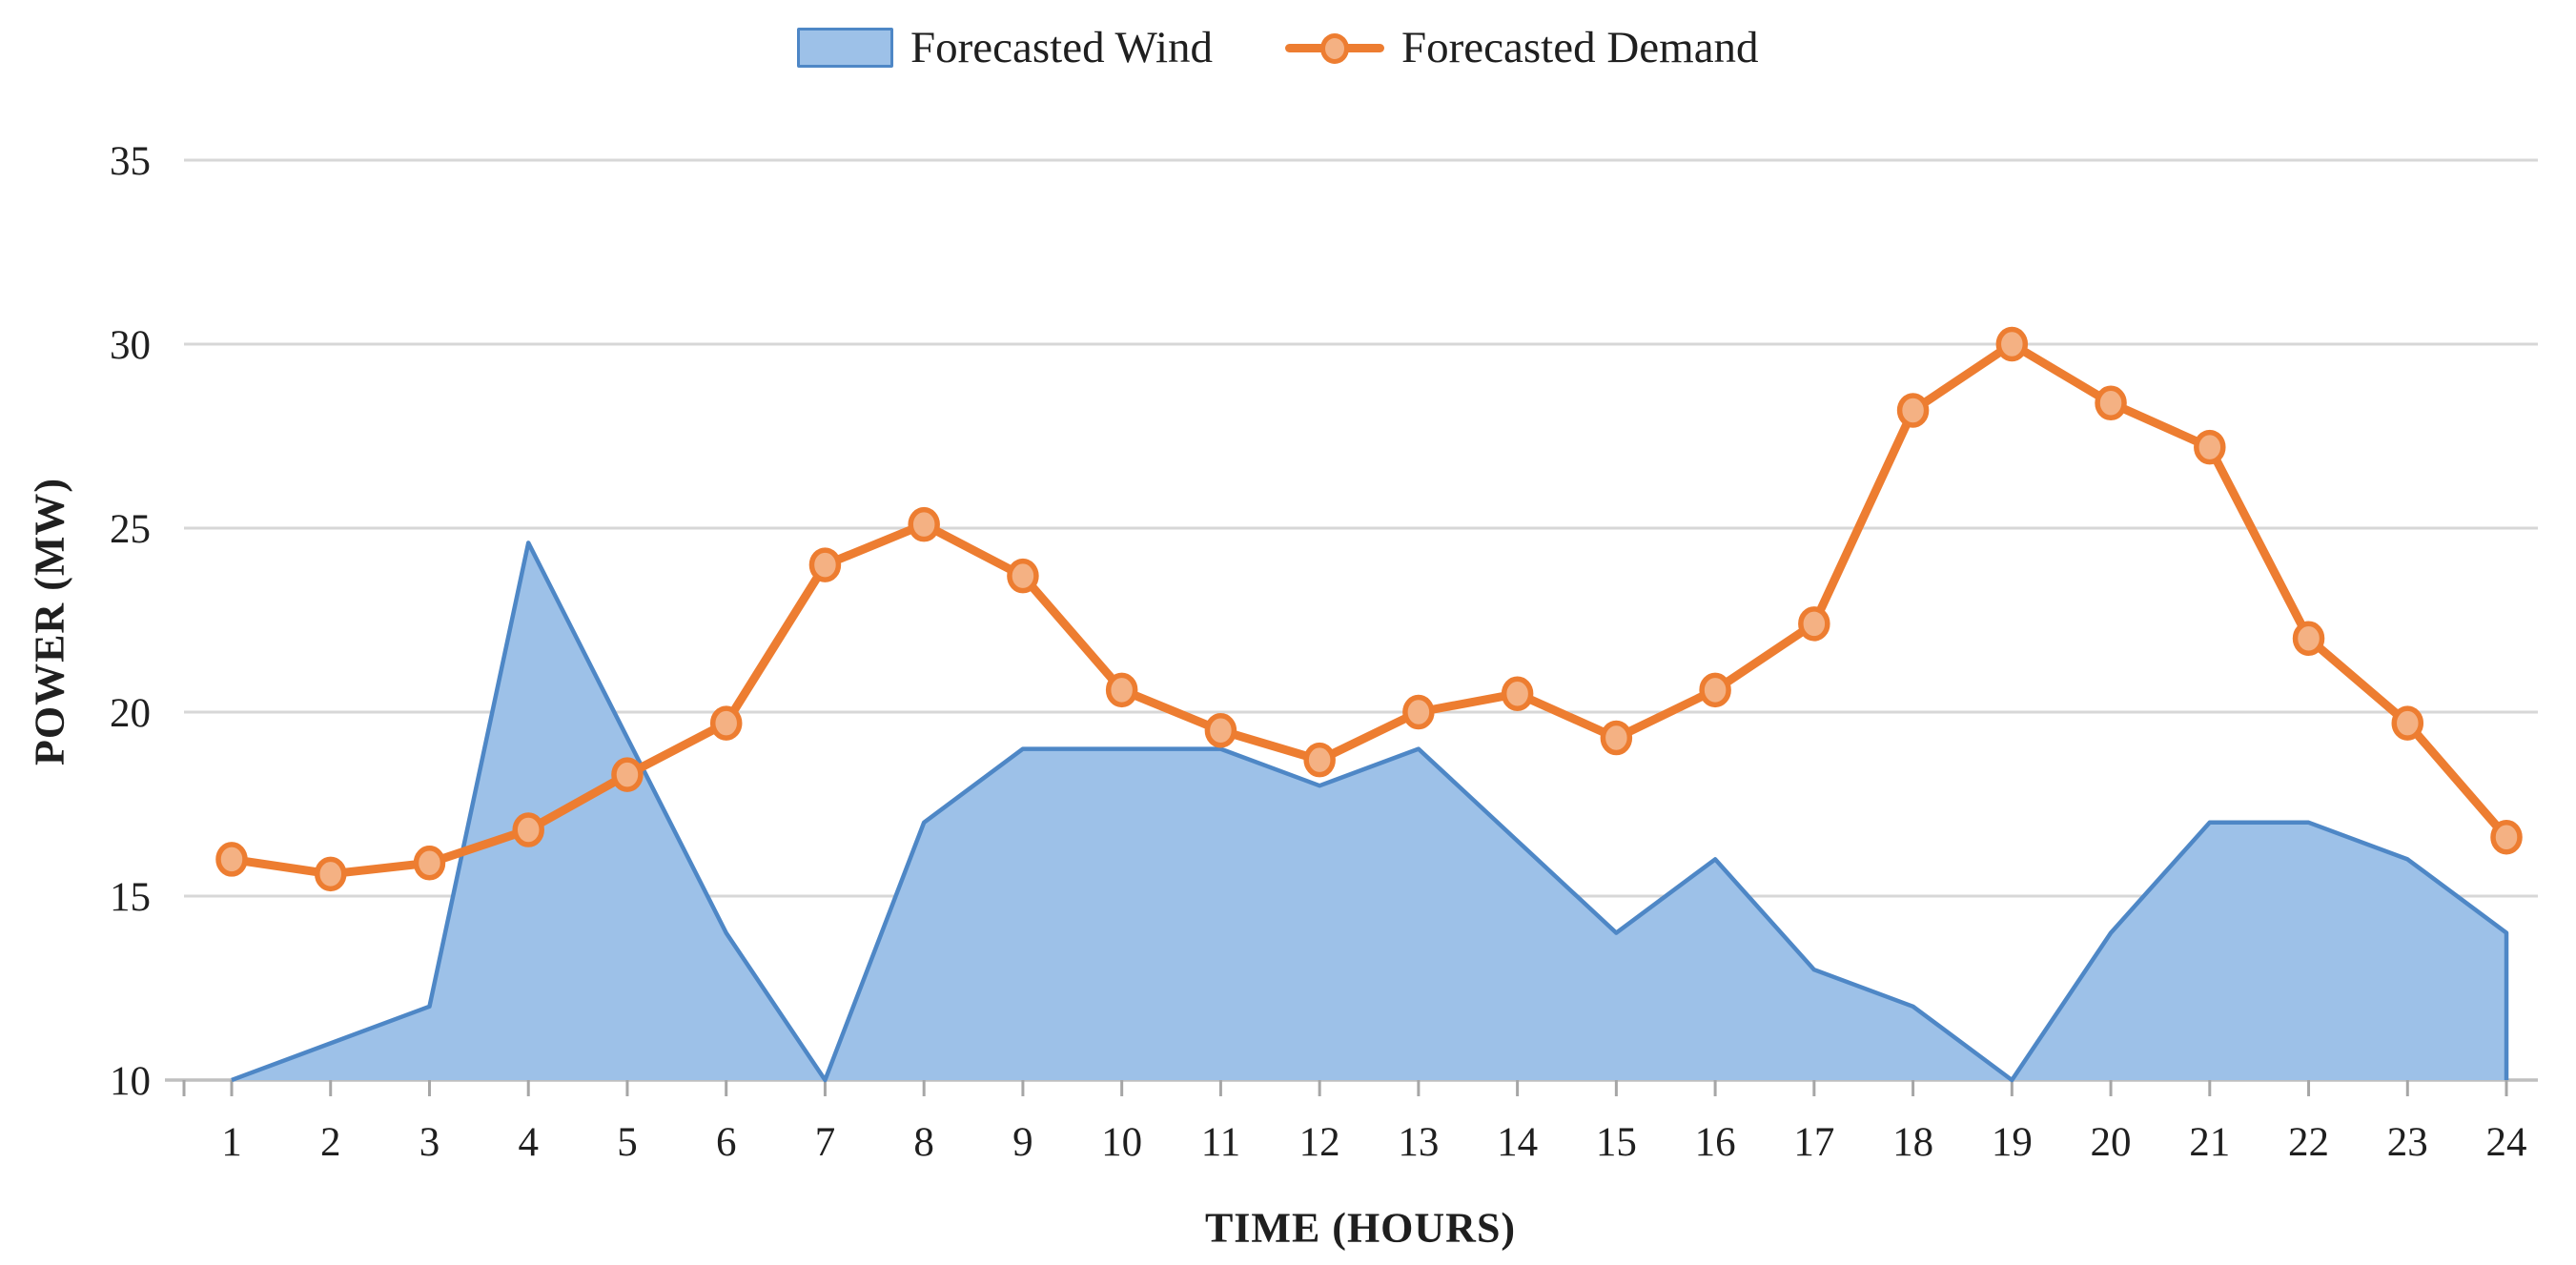  I want to click on demand-marker-h9, so click(1023, 576).